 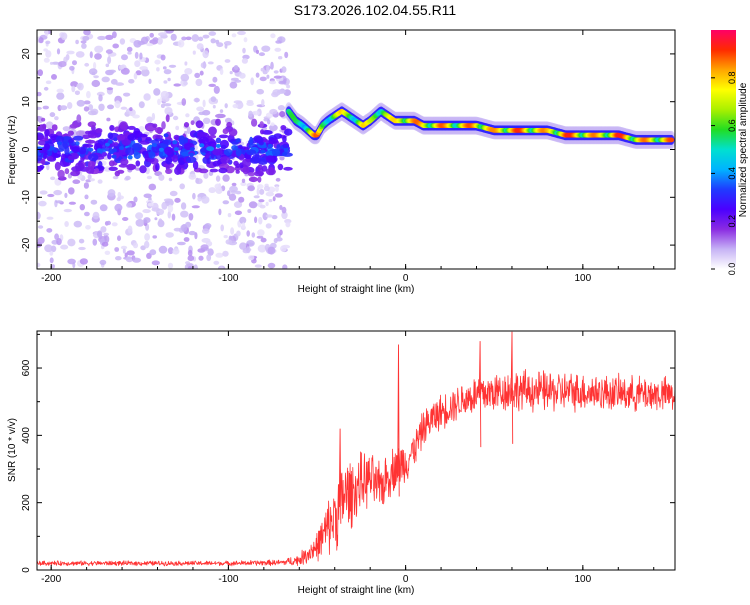 What do you see at coordinates (26, 435) in the screenshot?
I see `y-tick-label: 400` at bounding box center [26, 435].